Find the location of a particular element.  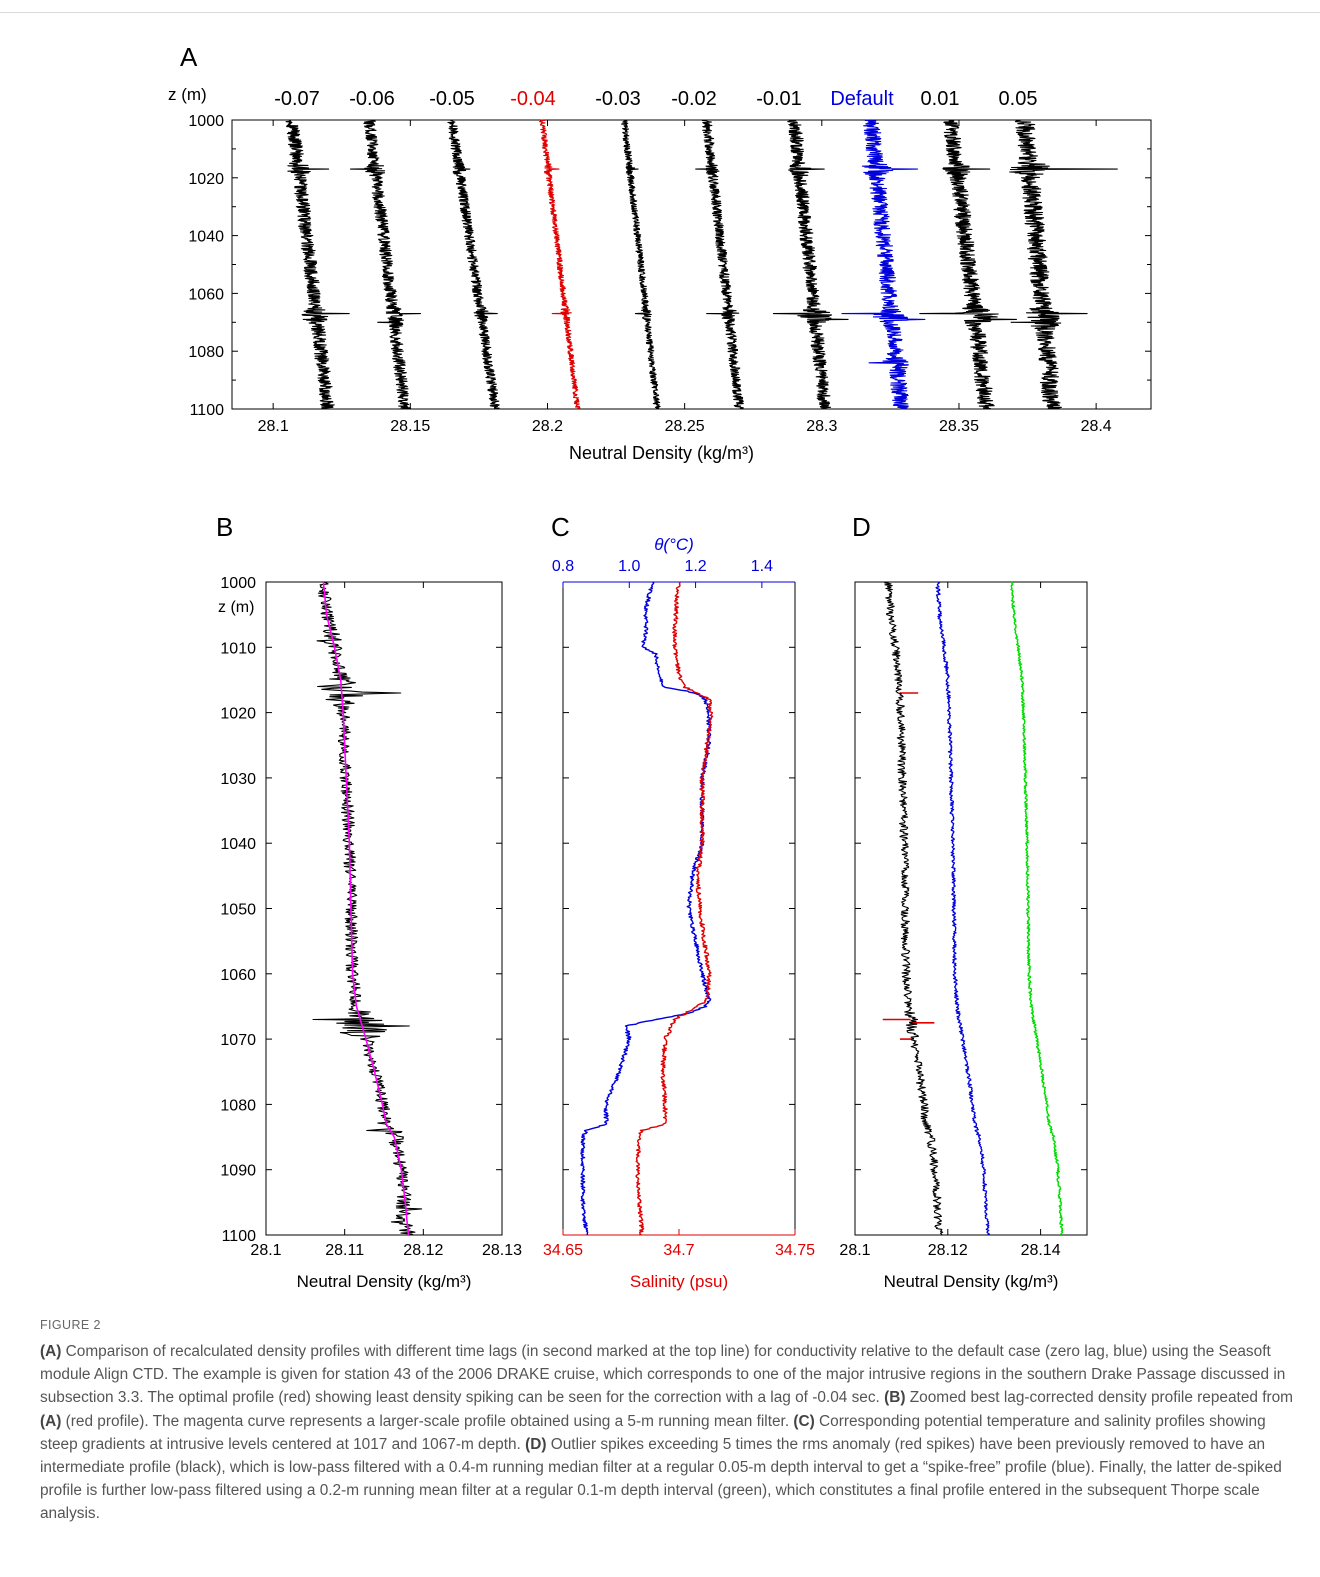

ylabel-a: z (m) is located at coordinates (187, 94).